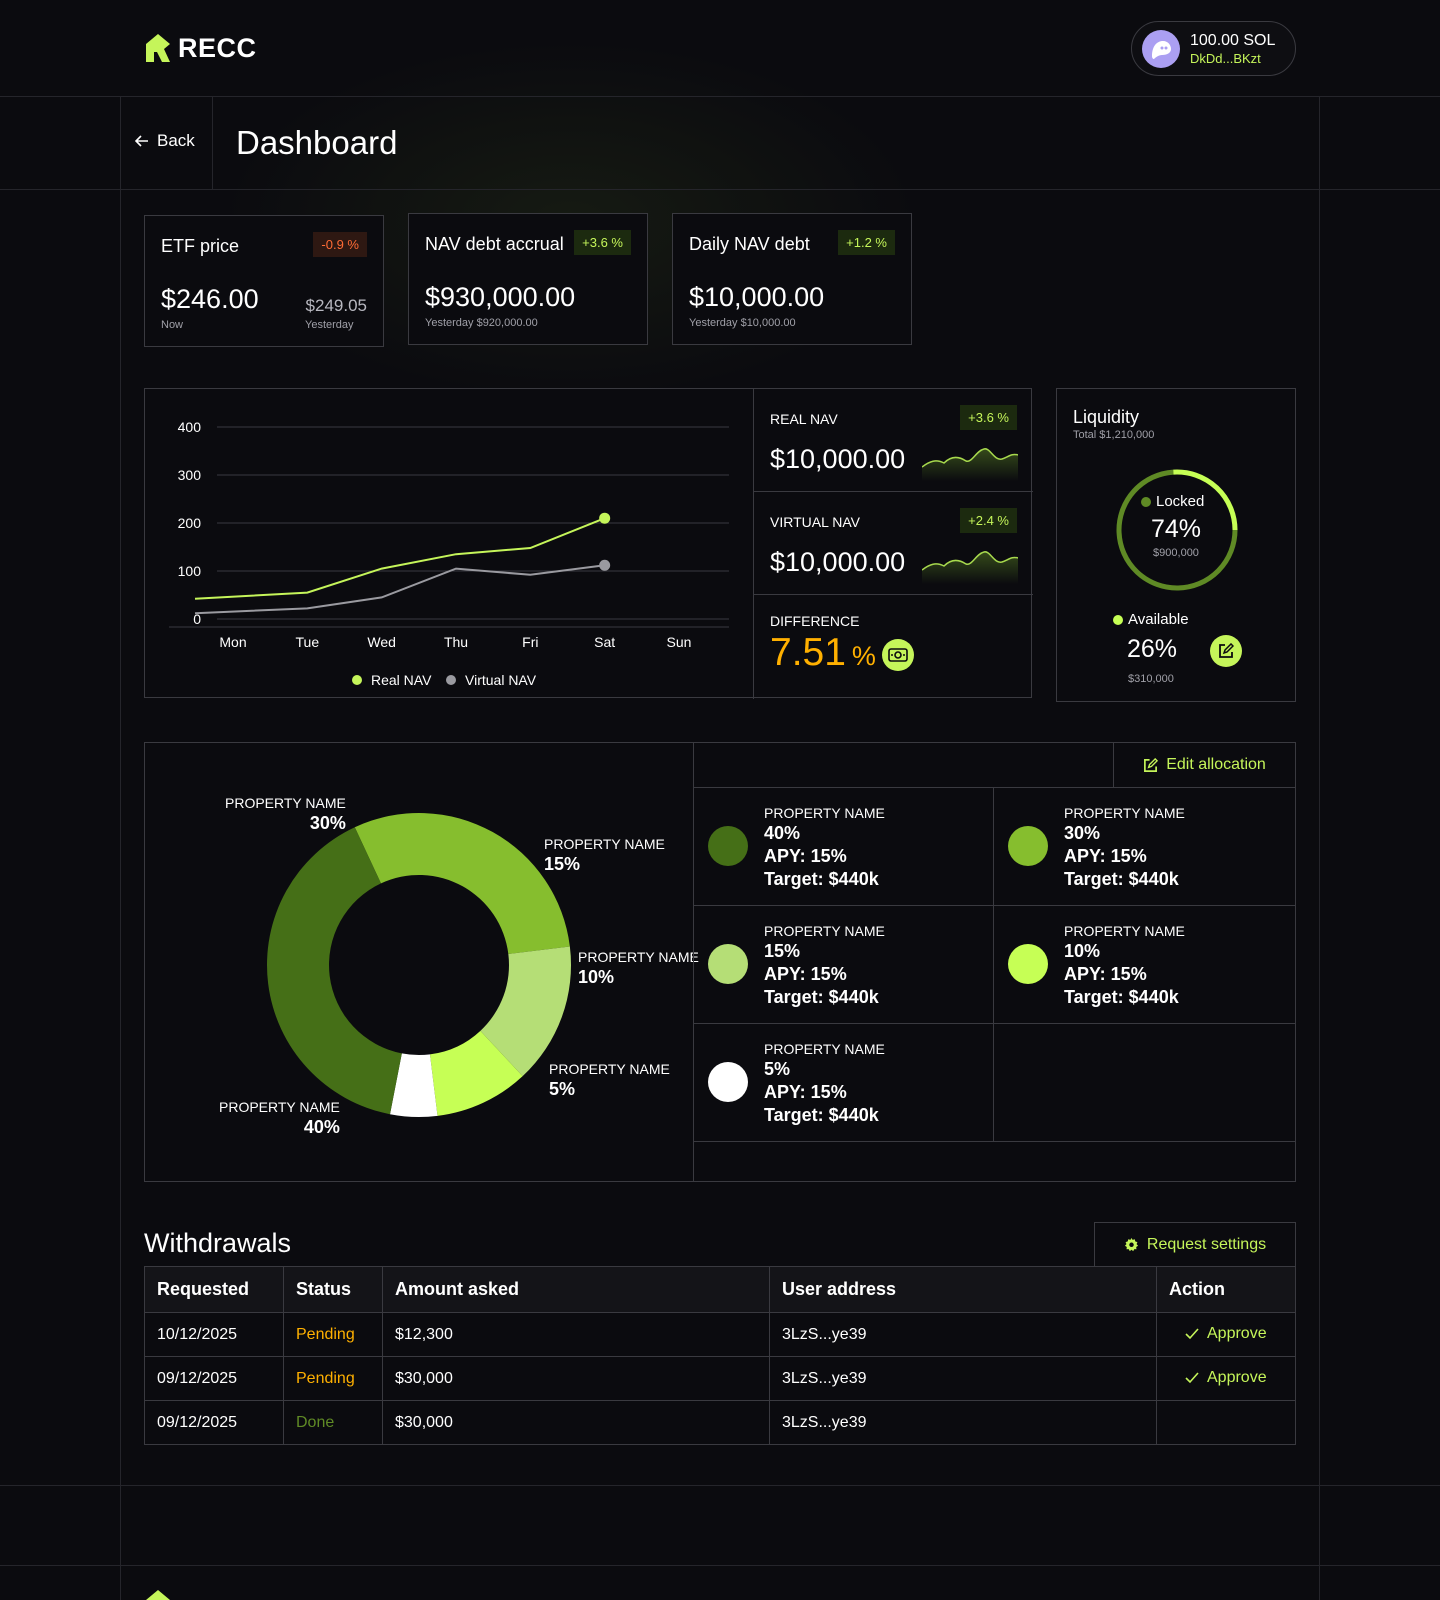 This screenshot has height=1600, width=1440. What do you see at coordinates (357, 680) in the screenshot?
I see `legend-dot` at bounding box center [357, 680].